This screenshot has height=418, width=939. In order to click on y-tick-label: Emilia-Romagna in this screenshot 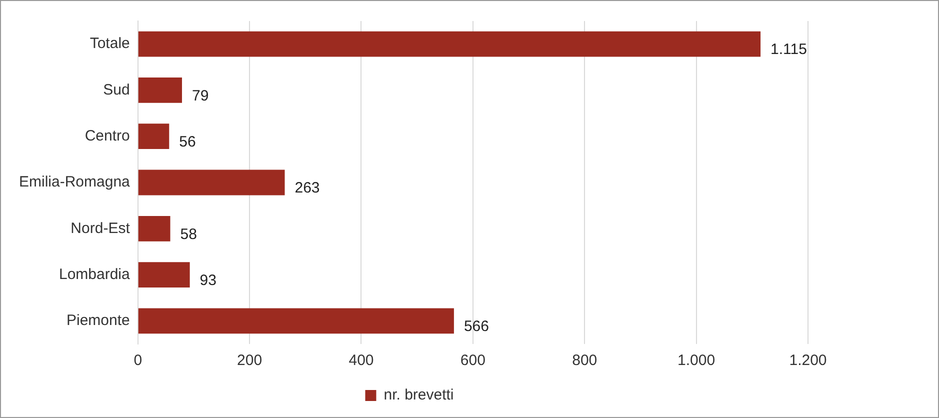, I will do `click(75, 182)`.